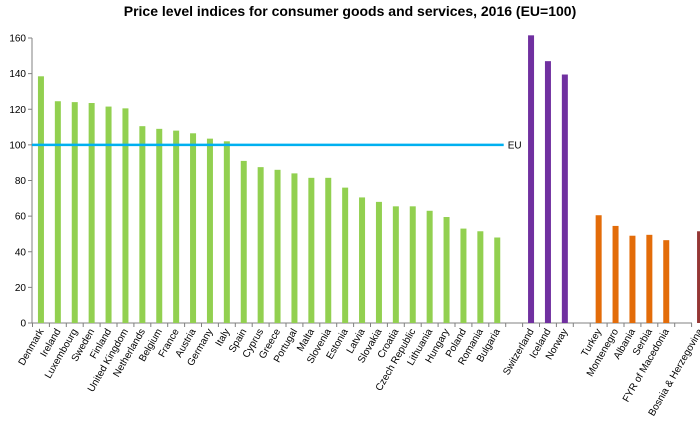 The width and height of the screenshot is (700, 440). What do you see at coordinates (17, 145) in the screenshot?
I see `y-tick-label: 100` at bounding box center [17, 145].